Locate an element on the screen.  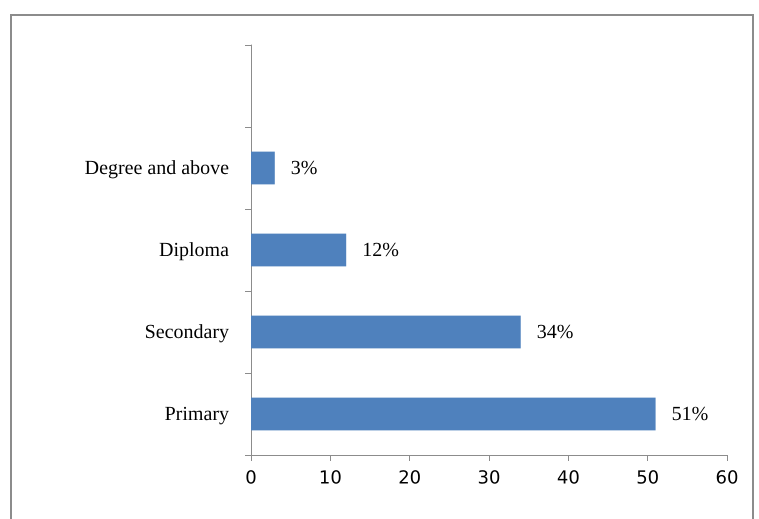
data-label: 12% is located at coordinates (380, 250).